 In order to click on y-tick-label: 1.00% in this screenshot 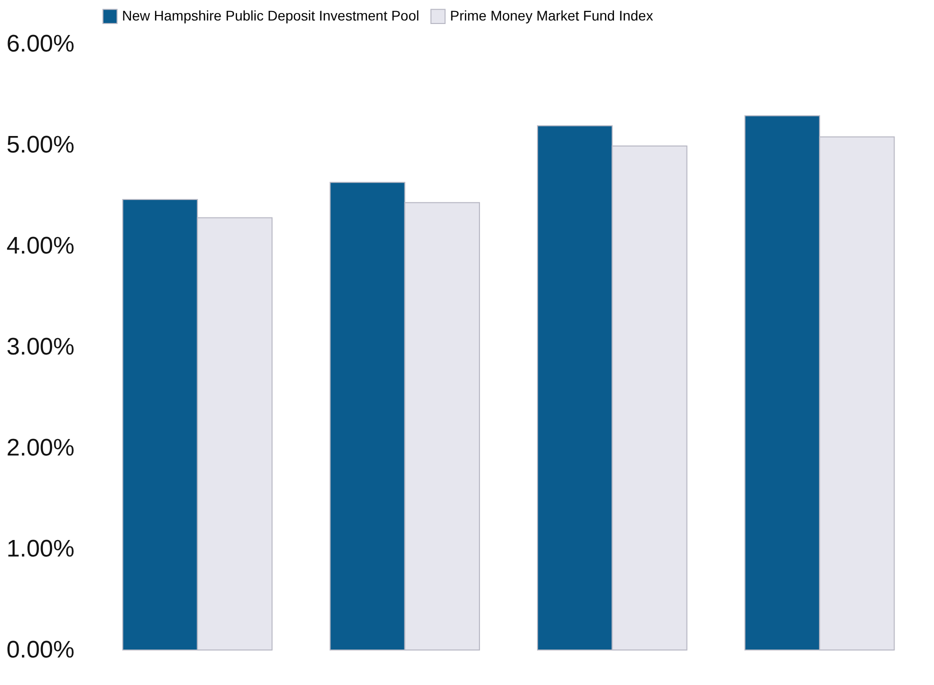, I will do `click(40, 549)`.